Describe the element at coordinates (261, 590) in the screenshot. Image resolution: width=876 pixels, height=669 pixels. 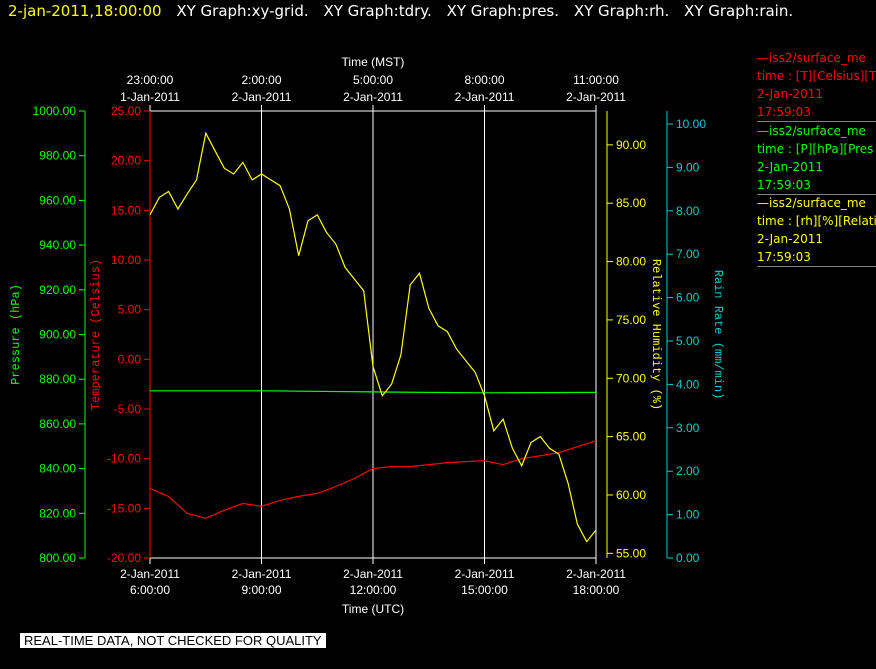
I see `x-bottom-tick-time: 9:00:00` at that location.